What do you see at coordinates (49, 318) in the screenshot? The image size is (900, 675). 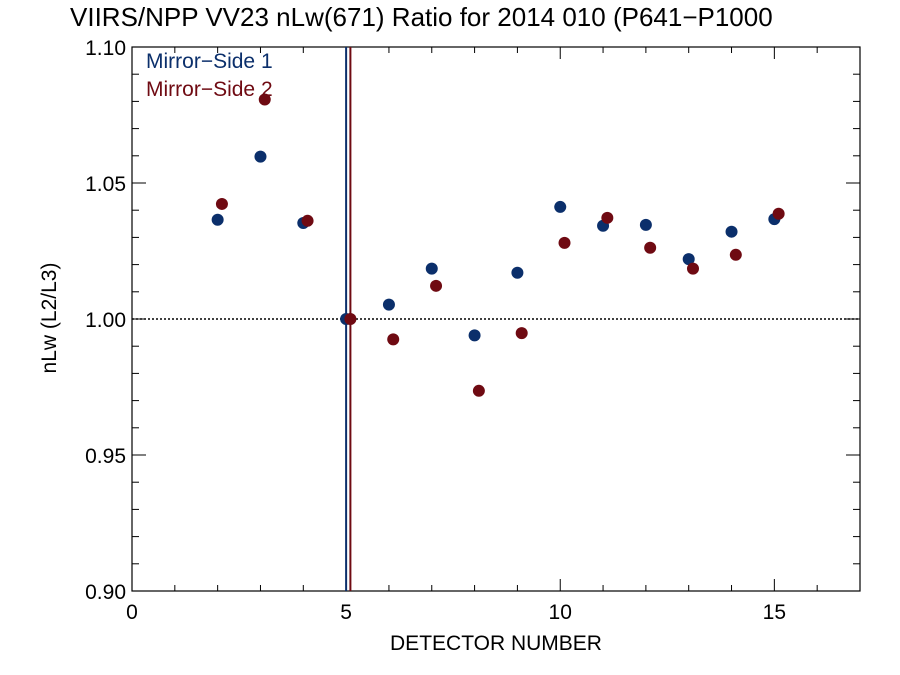 I see `y-axis-label: nLw (L2/L3)` at bounding box center [49, 318].